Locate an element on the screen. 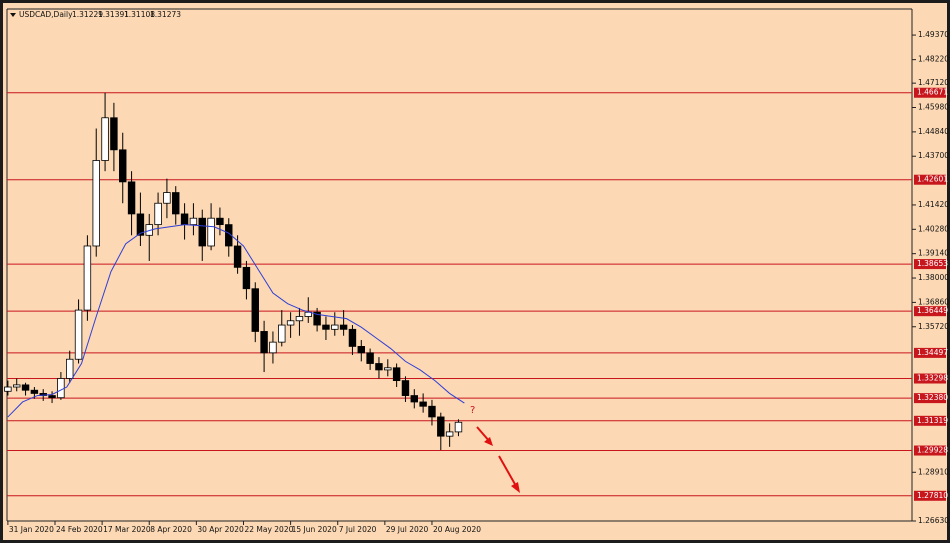  x-tick-label: 8 Apr 2020 is located at coordinates (171, 529).